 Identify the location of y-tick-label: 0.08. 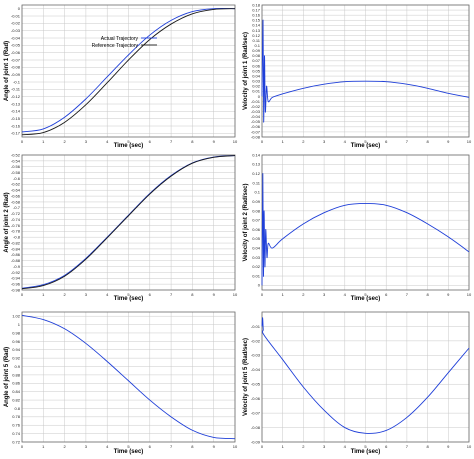
(256, 210).